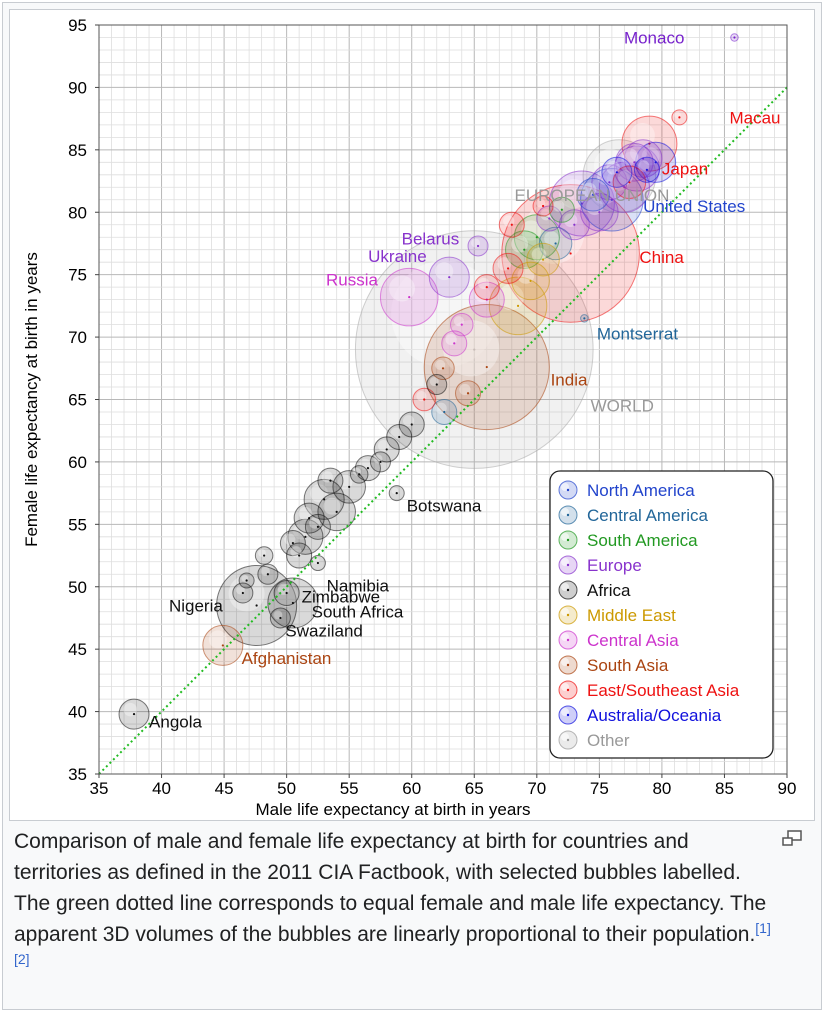 The width and height of the screenshot is (826, 1014). What do you see at coordinates (599, 788) in the screenshot?
I see `x-tick-label: 75` at bounding box center [599, 788].